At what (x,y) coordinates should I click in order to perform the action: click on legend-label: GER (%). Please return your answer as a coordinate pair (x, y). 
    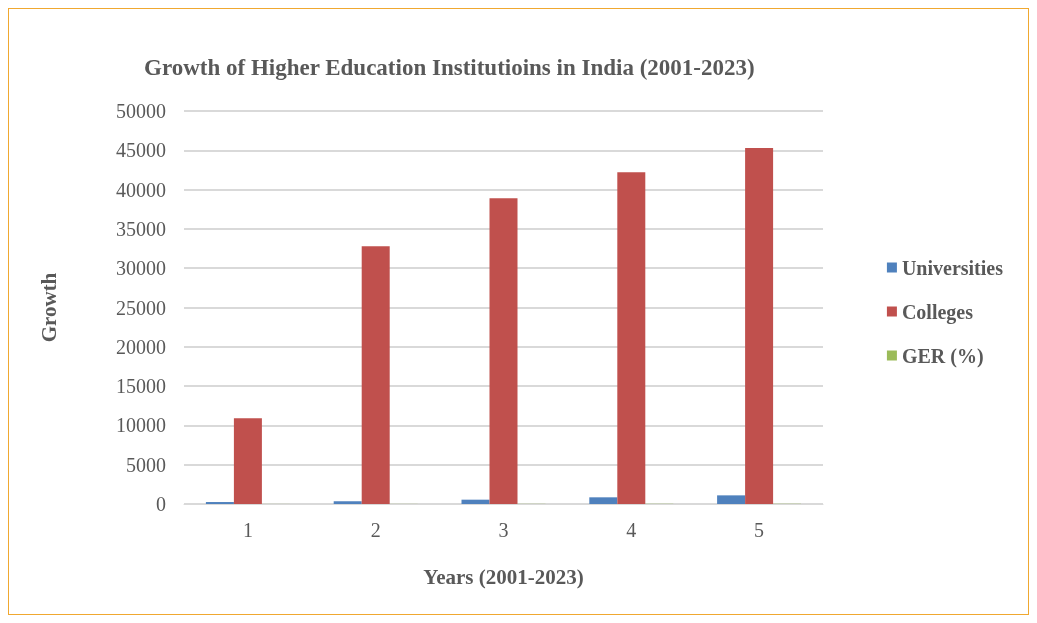
    Looking at the image, I should click on (942, 356).